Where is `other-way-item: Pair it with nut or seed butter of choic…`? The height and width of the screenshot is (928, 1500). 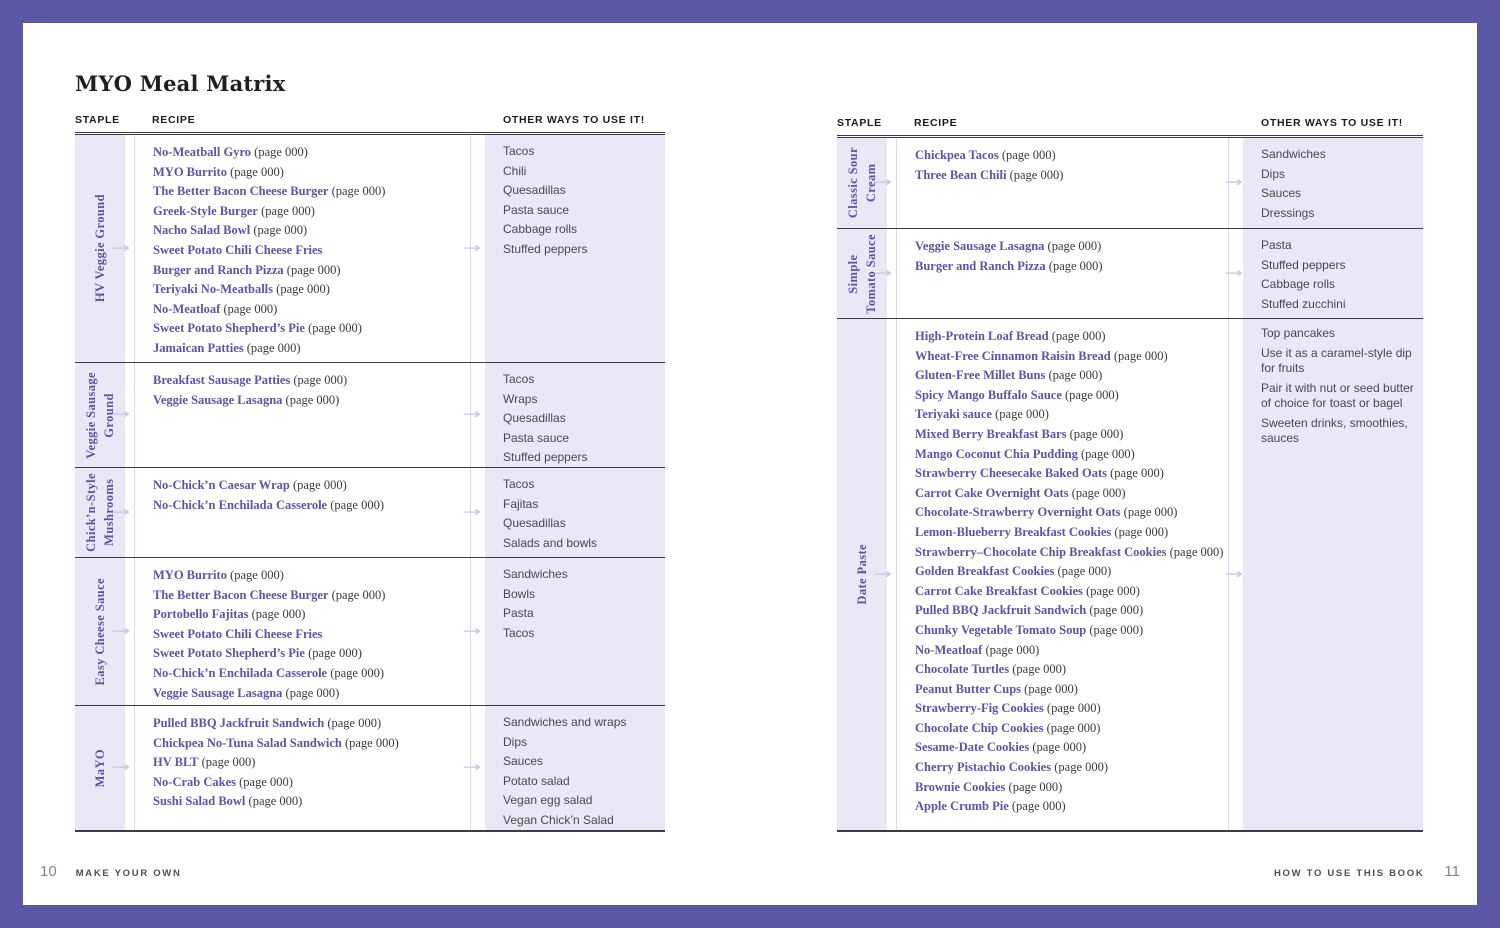
other-way-item: Pair it with nut or seed butter of choic… is located at coordinates (1337, 395).